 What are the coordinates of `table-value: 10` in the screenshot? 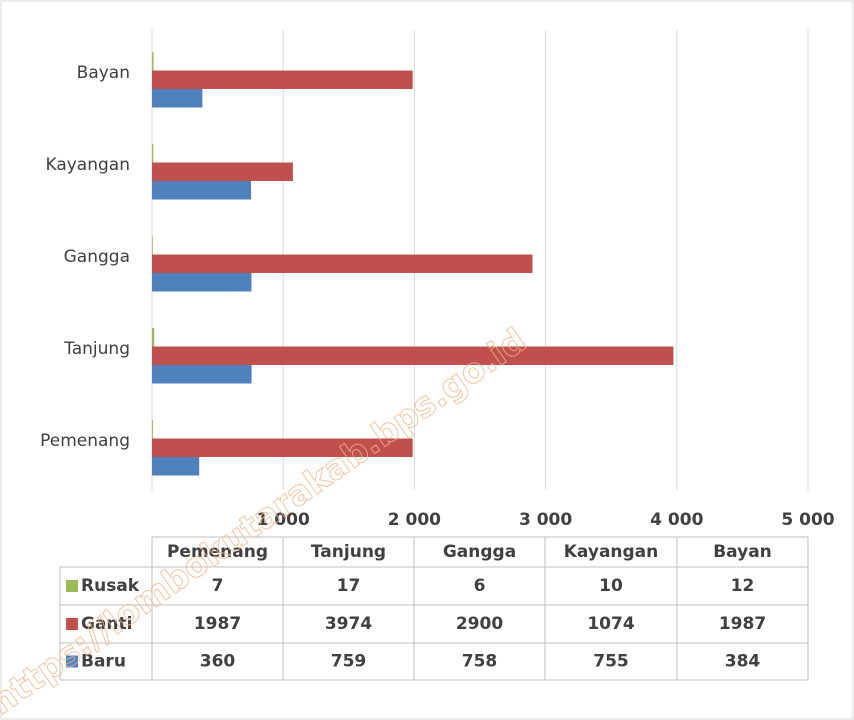 It's located at (611, 586).